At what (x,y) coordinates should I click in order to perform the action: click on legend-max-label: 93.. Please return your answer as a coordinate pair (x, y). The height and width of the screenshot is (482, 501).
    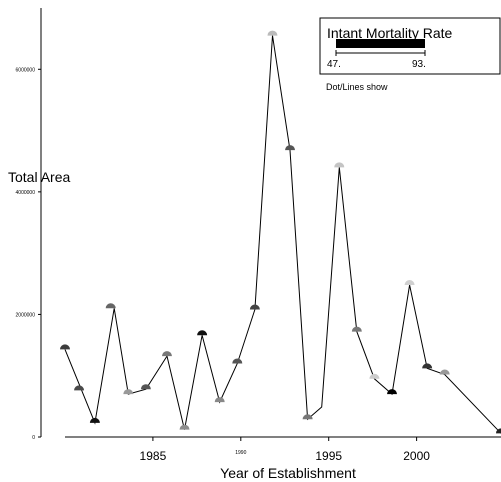
    Looking at the image, I should click on (419, 64).